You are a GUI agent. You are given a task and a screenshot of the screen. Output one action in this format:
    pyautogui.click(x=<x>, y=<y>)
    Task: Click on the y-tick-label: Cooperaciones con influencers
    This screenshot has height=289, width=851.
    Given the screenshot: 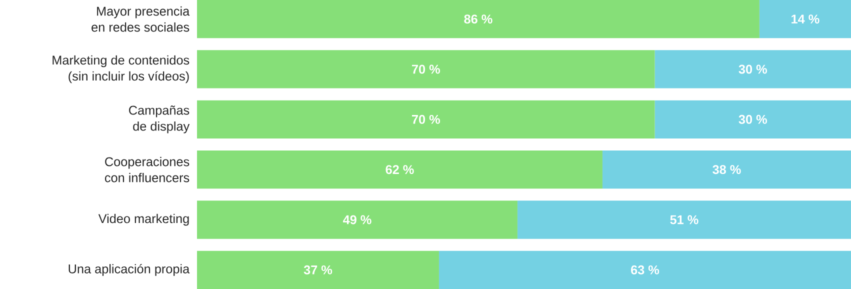 What is the action you would take?
    pyautogui.click(x=147, y=169)
    